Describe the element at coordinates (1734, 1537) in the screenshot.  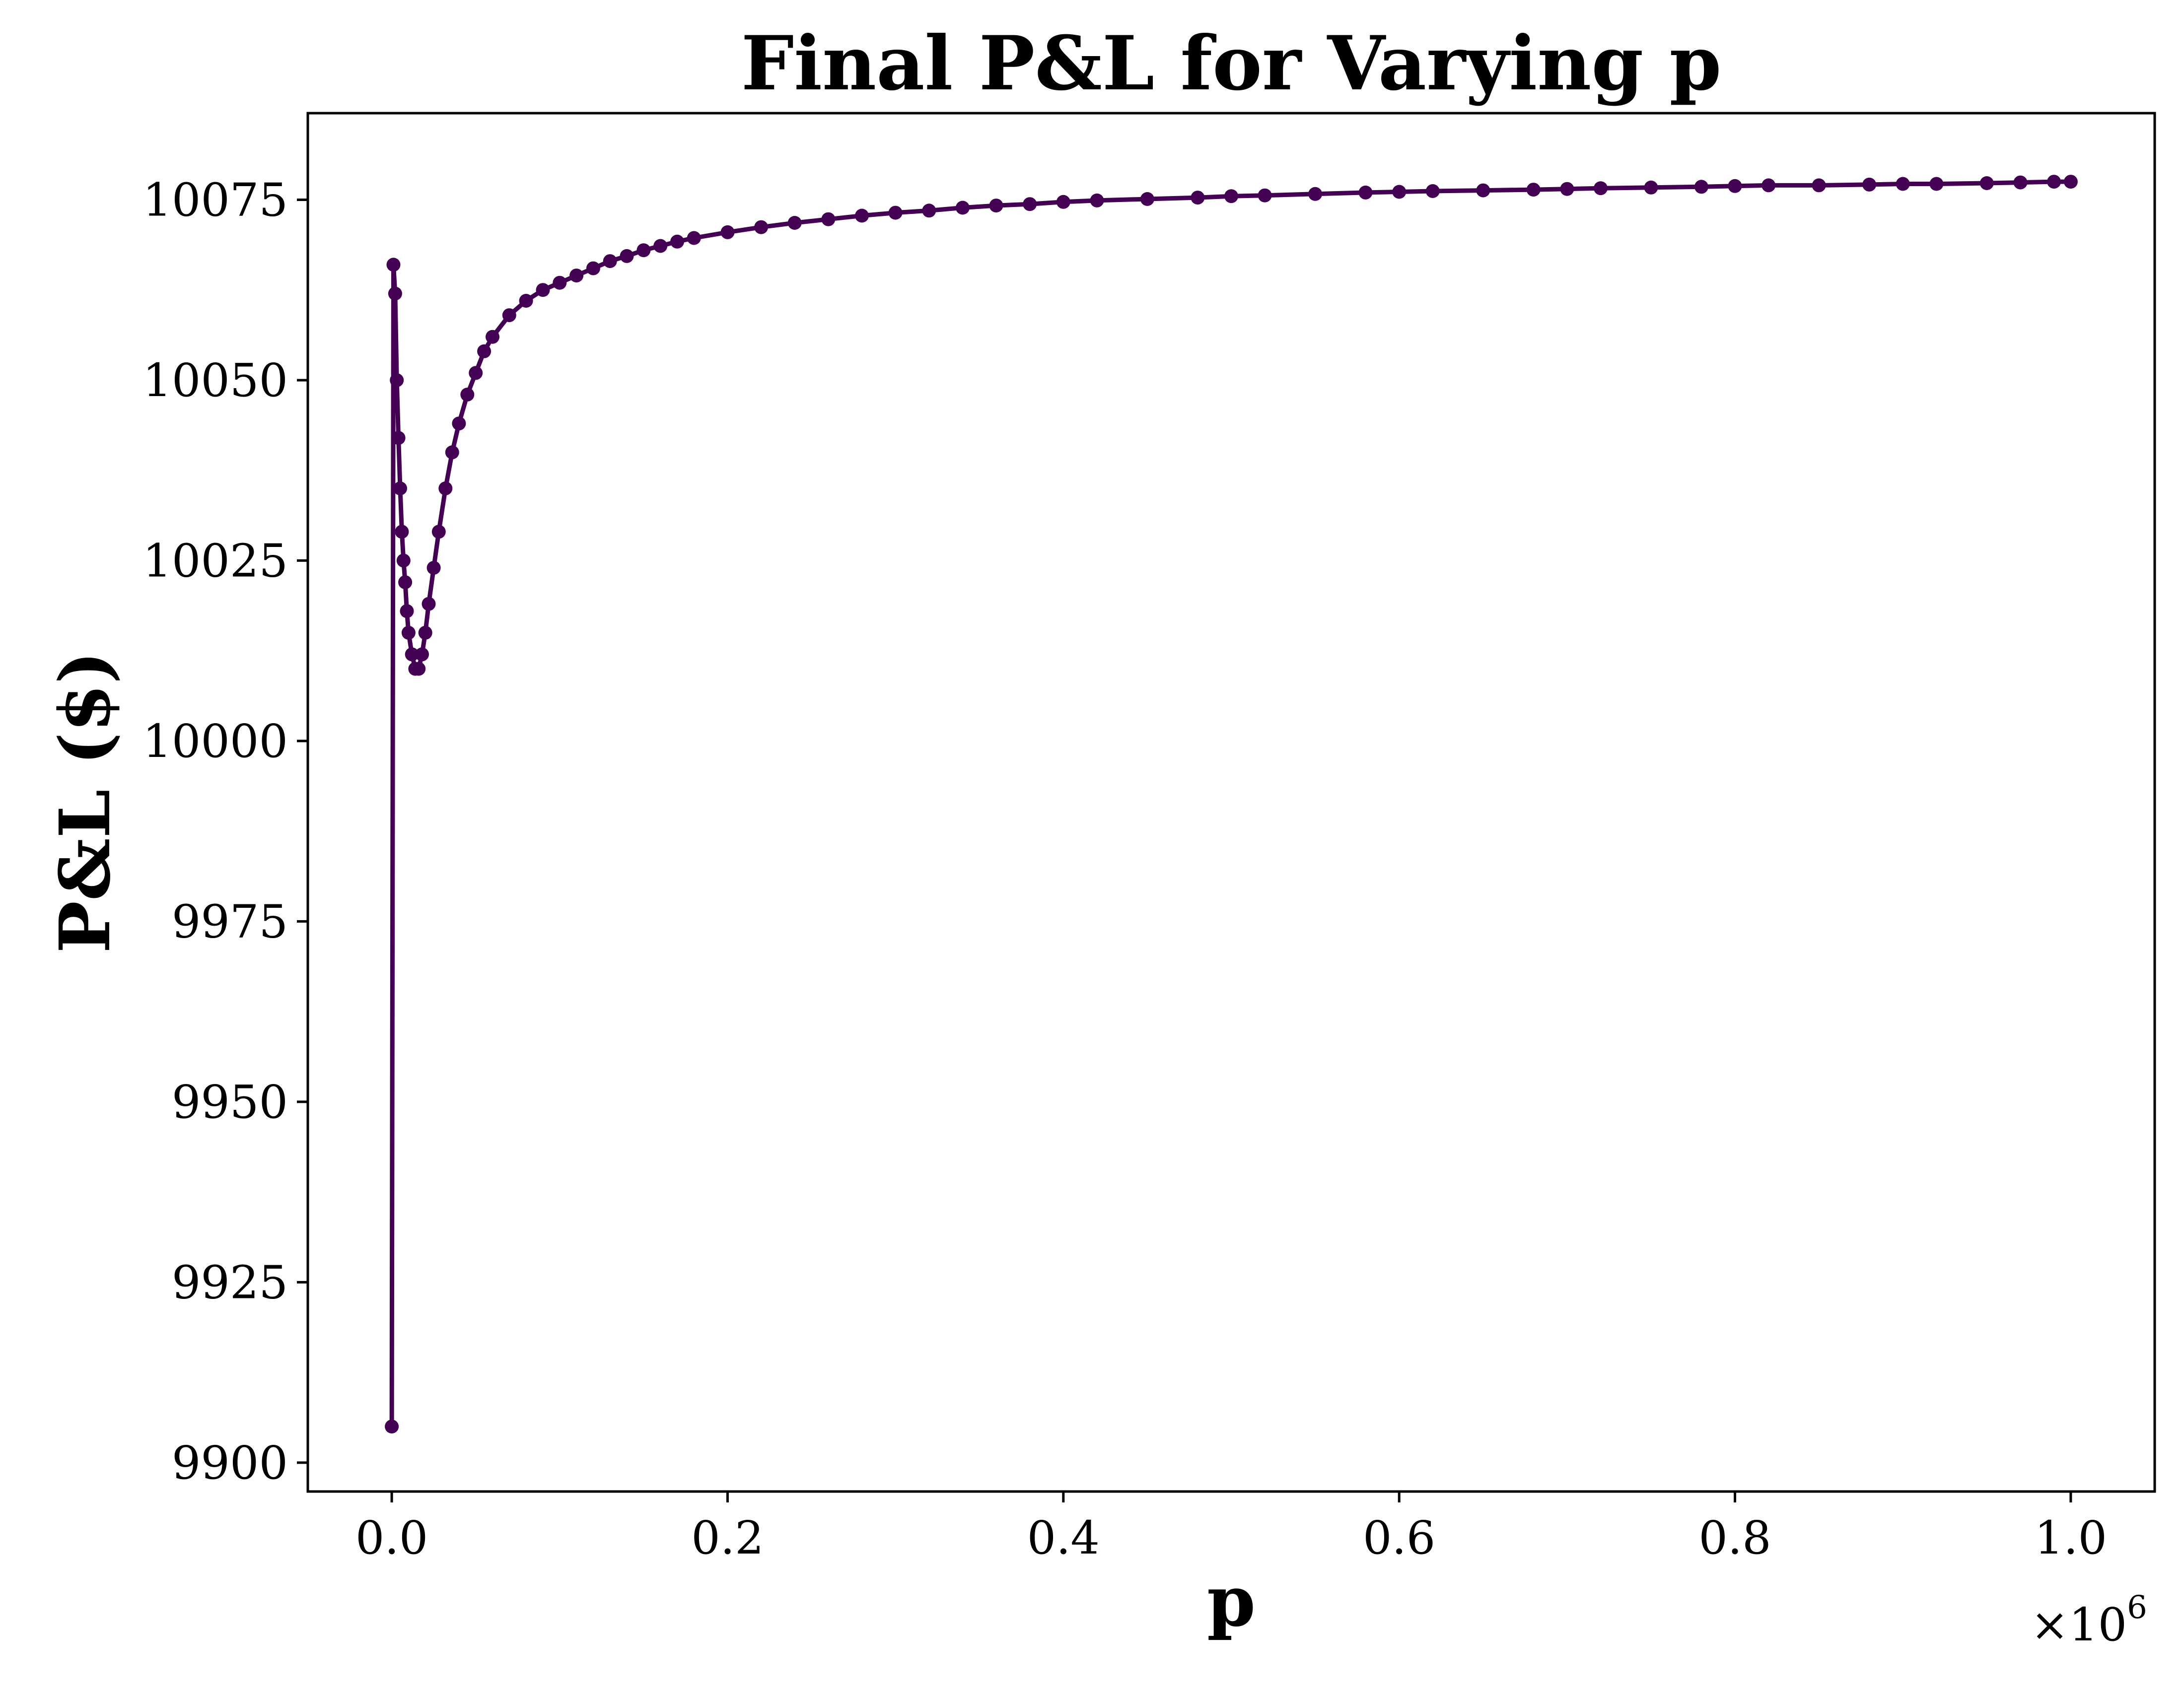
I see `x-tick-label: 0.8` at that location.